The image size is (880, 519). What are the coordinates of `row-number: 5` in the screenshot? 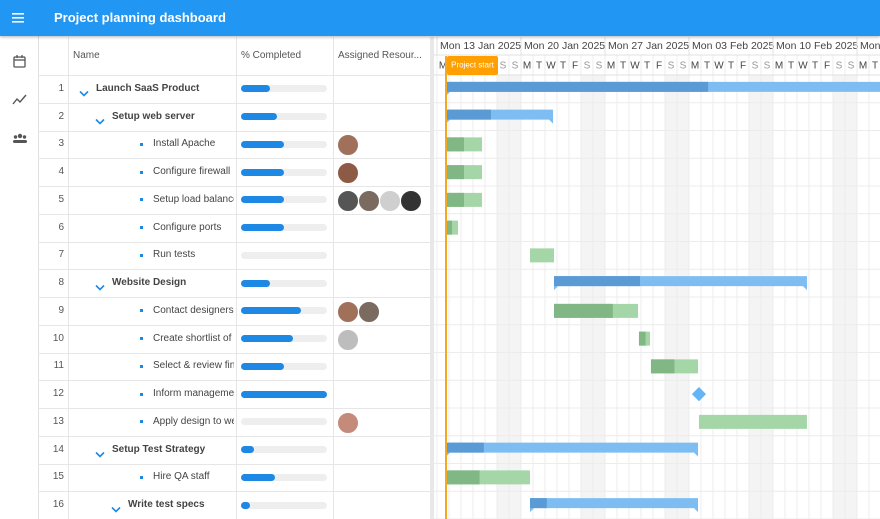 It's located at (61, 199).